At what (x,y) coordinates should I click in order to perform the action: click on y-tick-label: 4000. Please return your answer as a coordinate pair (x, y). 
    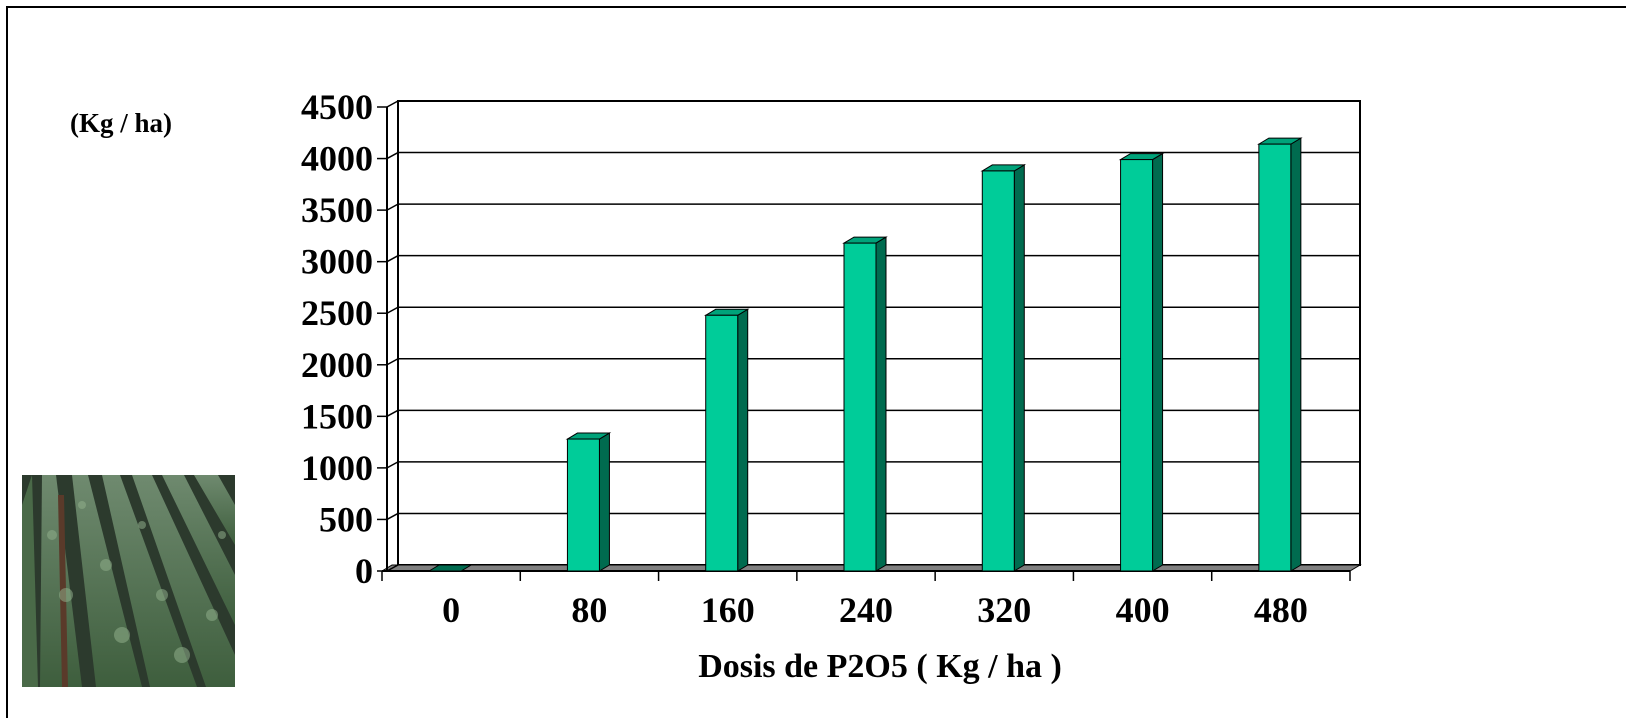
    Looking at the image, I should click on (337, 159).